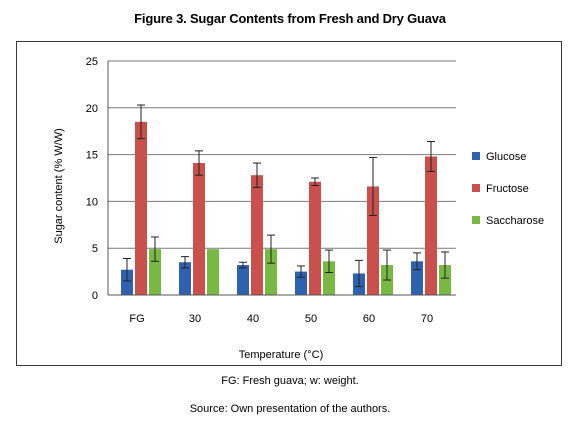 The image size is (580, 430). I want to click on x-tick-label: FG, so click(136, 319).